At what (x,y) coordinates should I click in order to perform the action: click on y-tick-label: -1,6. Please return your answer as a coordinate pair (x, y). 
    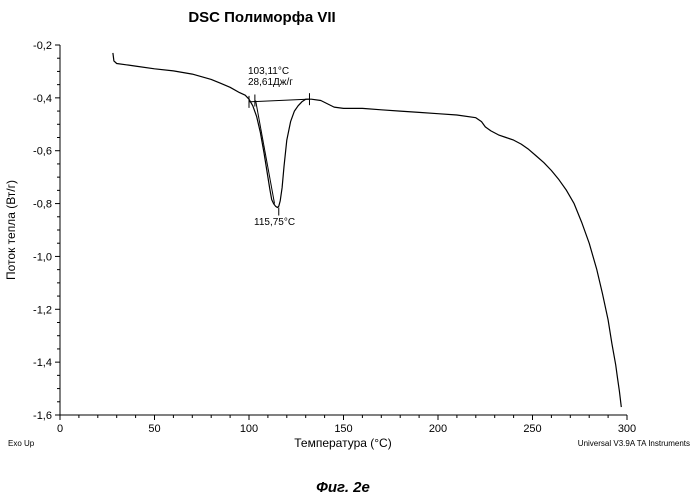
    Looking at the image, I should click on (42, 416).